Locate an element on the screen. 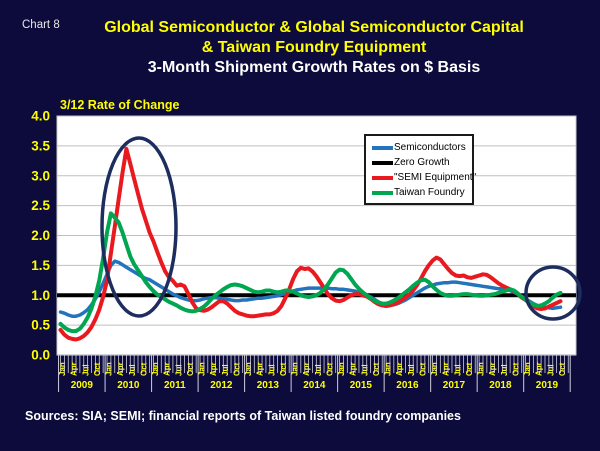 The image size is (600, 451). year-label: 2013 is located at coordinates (268, 385).